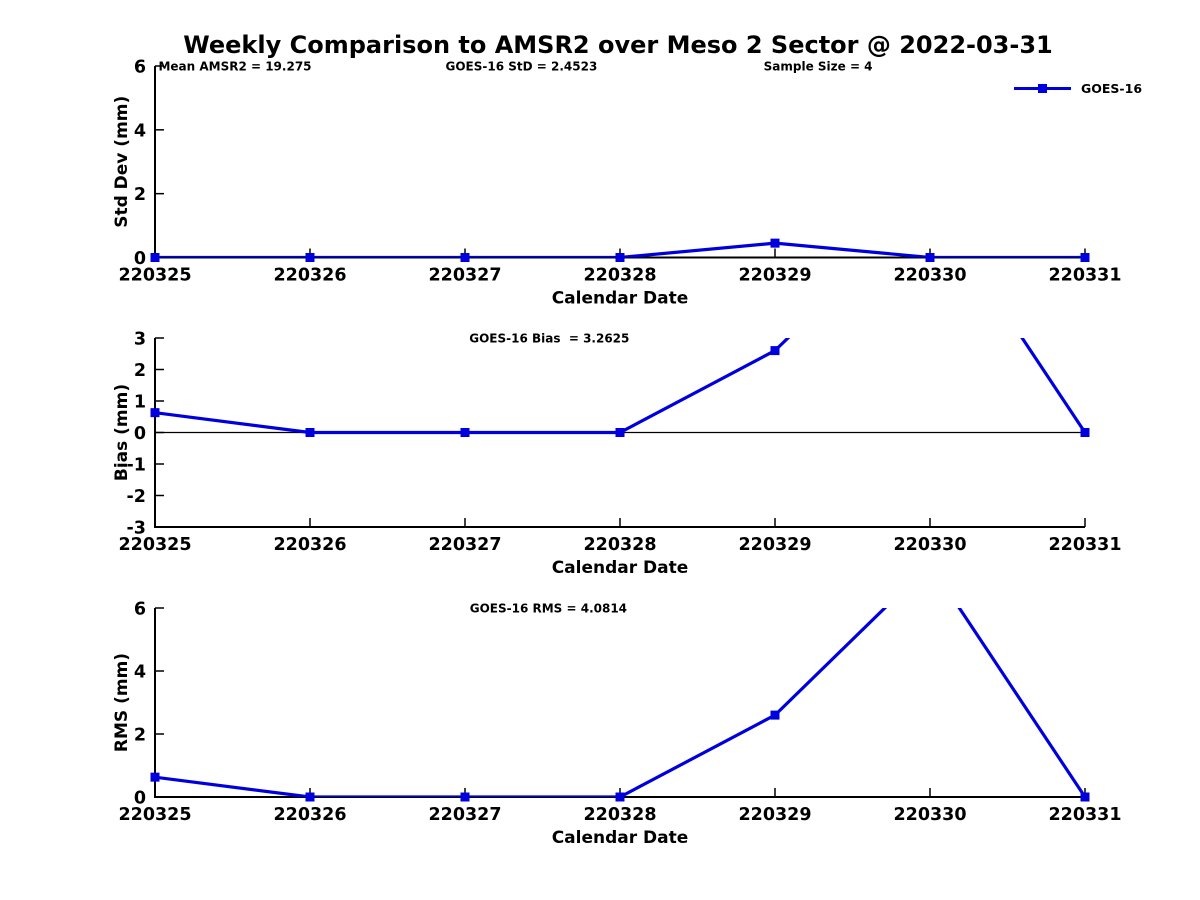 This screenshot has height=900, width=1200. What do you see at coordinates (549, 339) in the screenshot?
I see `subplot-annotation: GOES-16 Bias = 3.2625` at bounding box center [549, 339].